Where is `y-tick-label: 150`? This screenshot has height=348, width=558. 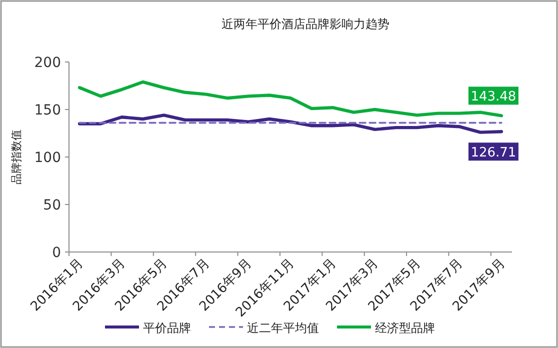
y-tick-label: 150 is located at coordinates (47, 110).